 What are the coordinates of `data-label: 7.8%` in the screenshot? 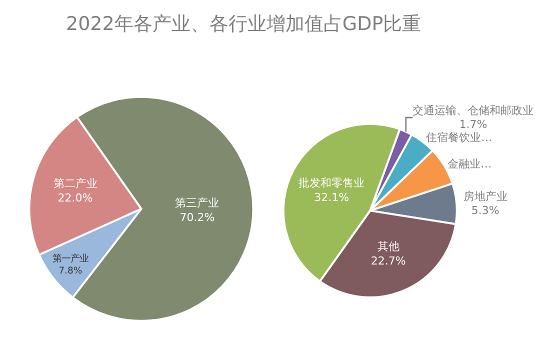 It's located at (70, 271).